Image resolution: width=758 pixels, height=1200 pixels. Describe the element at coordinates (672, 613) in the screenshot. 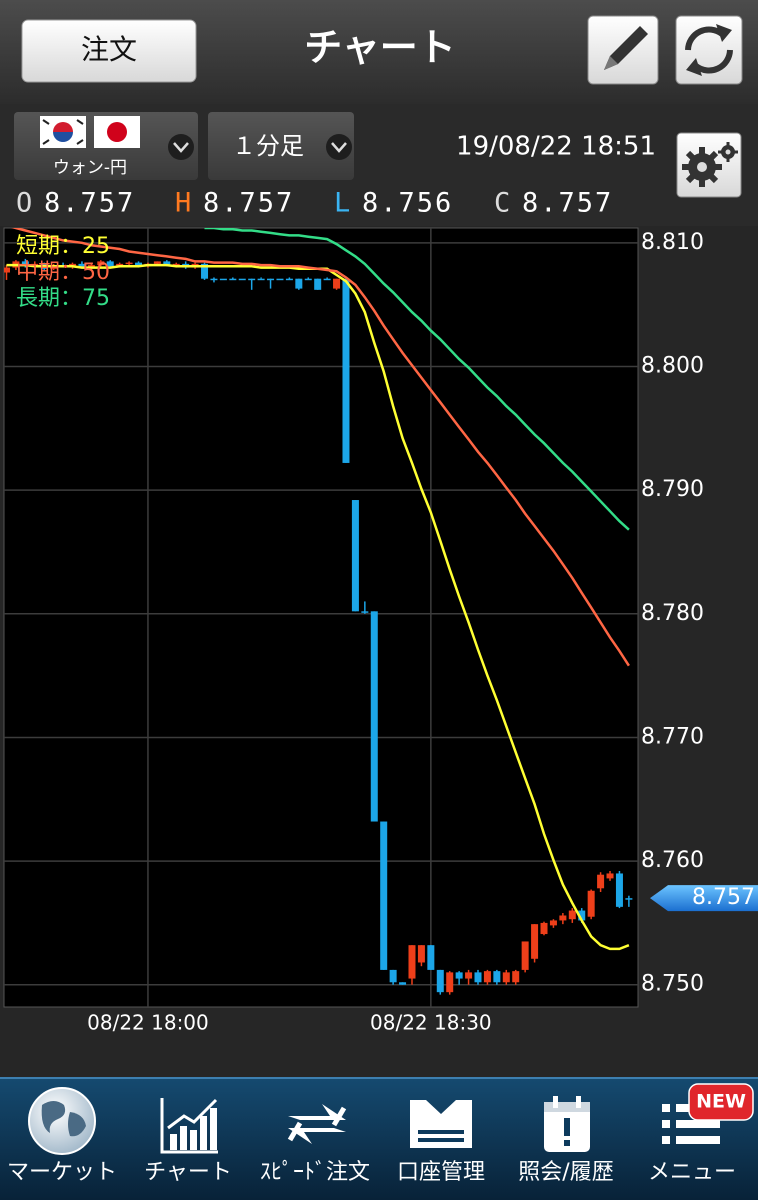

I see `y-tick-label: 8.780` at that location.